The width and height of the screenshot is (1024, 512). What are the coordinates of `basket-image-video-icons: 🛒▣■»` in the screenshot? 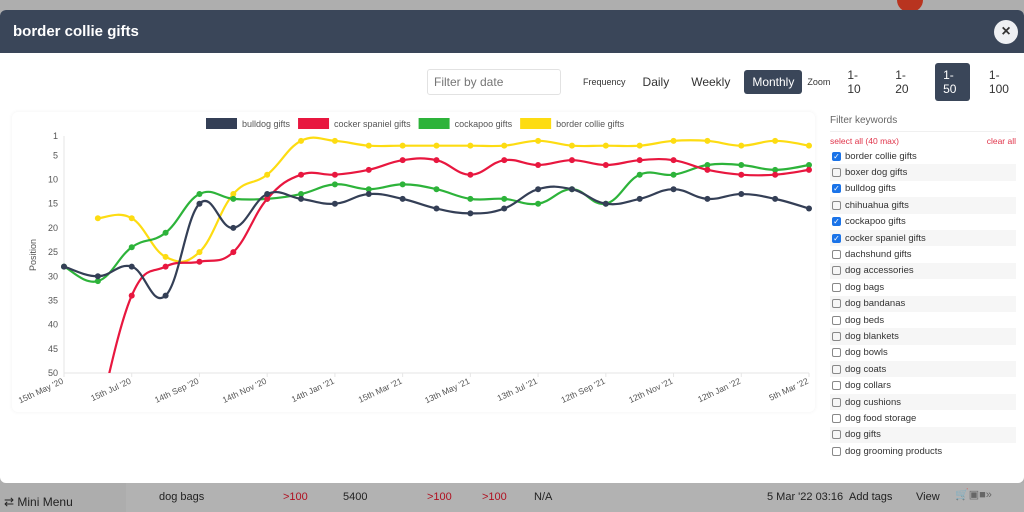 It's located at (973, 495).